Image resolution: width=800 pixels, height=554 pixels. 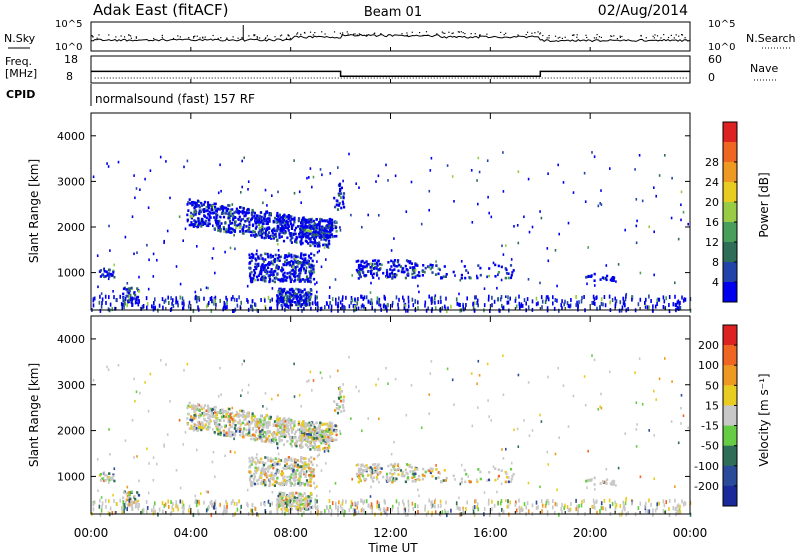 I want to click on noise-dots, so click(x=388, y=32).